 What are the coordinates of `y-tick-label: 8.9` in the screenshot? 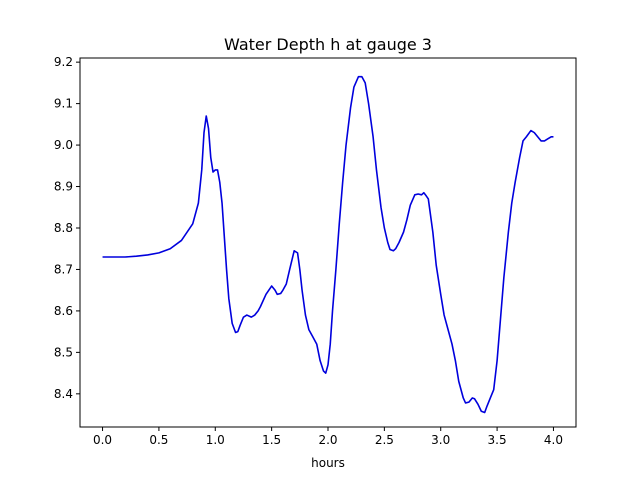 It's located at (63, 187).